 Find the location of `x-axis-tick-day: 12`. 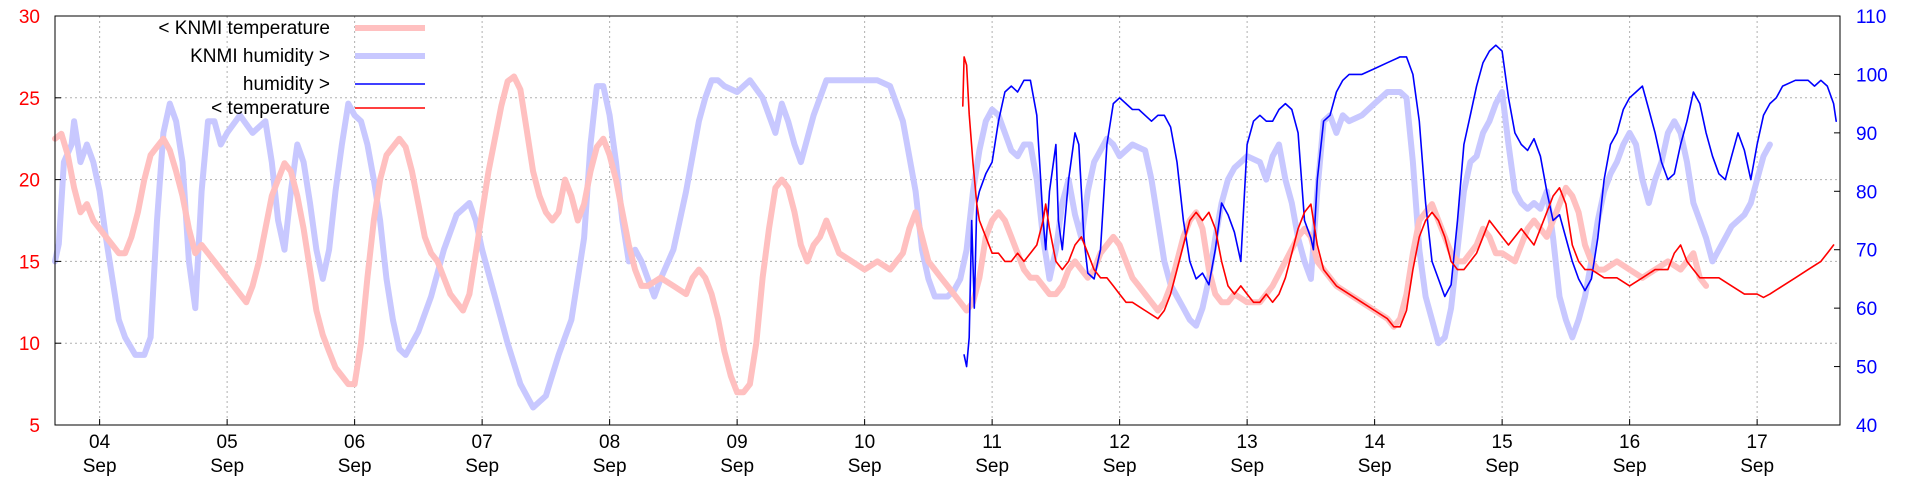

x-axis-tick-day: 12 is located at coordinates (1119, 442).